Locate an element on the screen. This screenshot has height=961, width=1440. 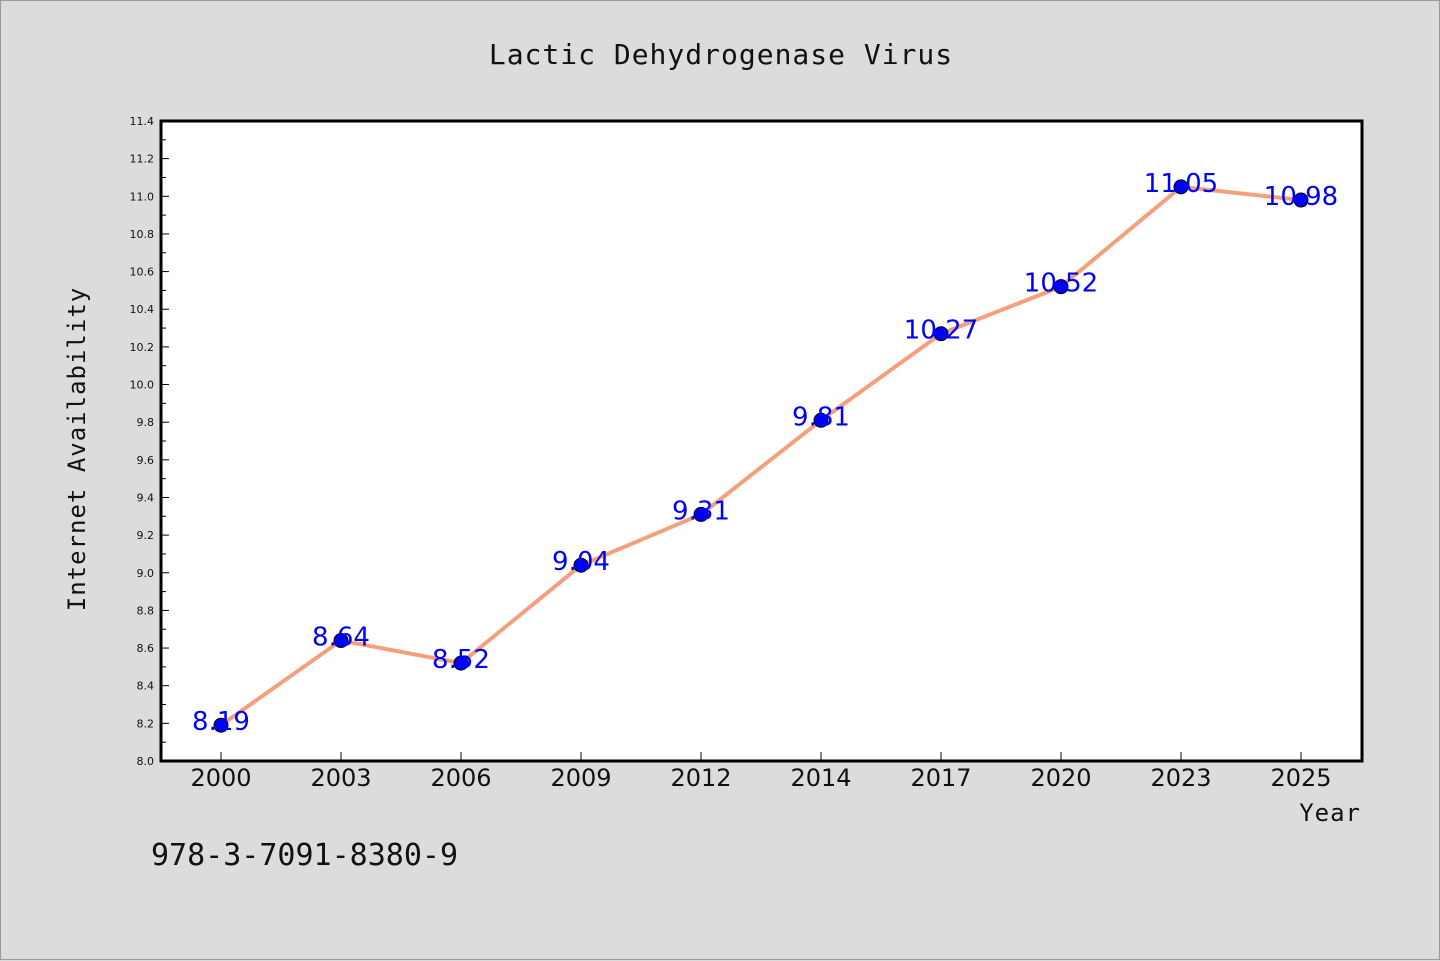
footer-code: 978-3-7091-8380-9 is located at coordinates (304, 855).